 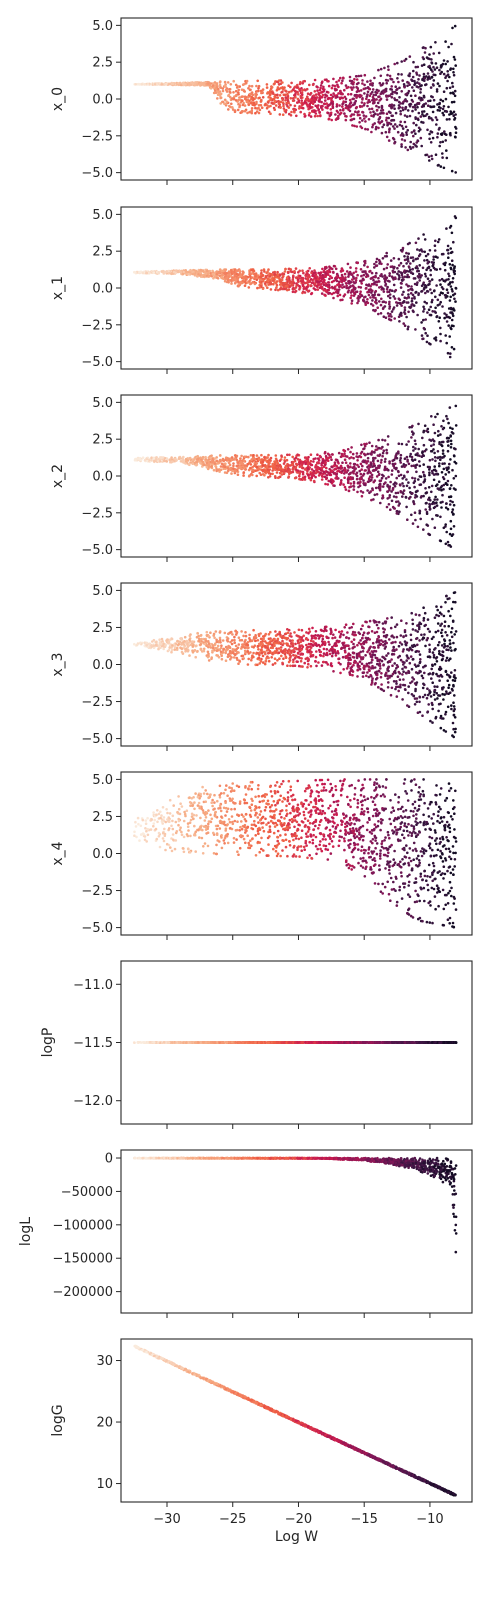 What do you see at coordinates (102, 289) in the screenshot?
I see `y-tick-label: 0.0` at bounding box center [102, 289].